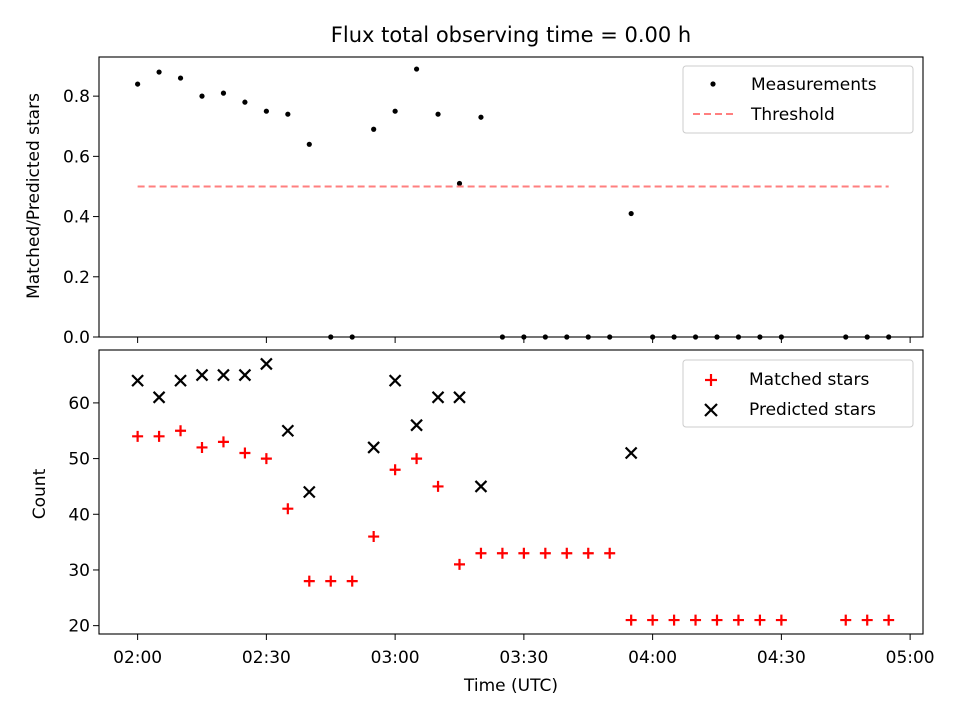  What do you see at coordinates (137, 658) in the screenshot?
I see `x-tick-label-0: 02:00` at bounding box center [137, 658].